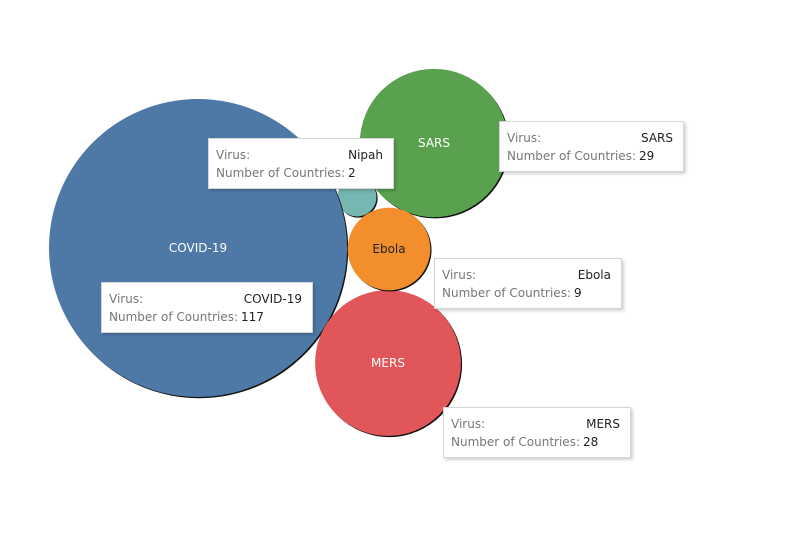 This screenshot has width=787, height=538. What do you see at coordinates (646, 156) in the screenshot?
I see `tooltip-count-value: 29` at bounding box center [646, 156].